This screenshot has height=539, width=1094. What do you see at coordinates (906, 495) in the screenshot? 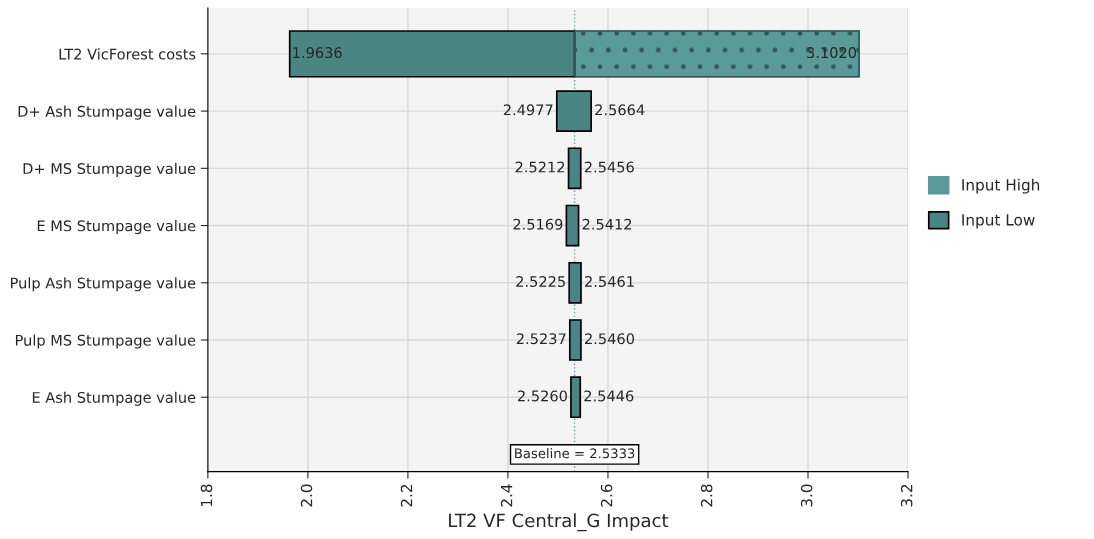
I see `x-tick-label: 3.2` at bounding box center [906, 495].